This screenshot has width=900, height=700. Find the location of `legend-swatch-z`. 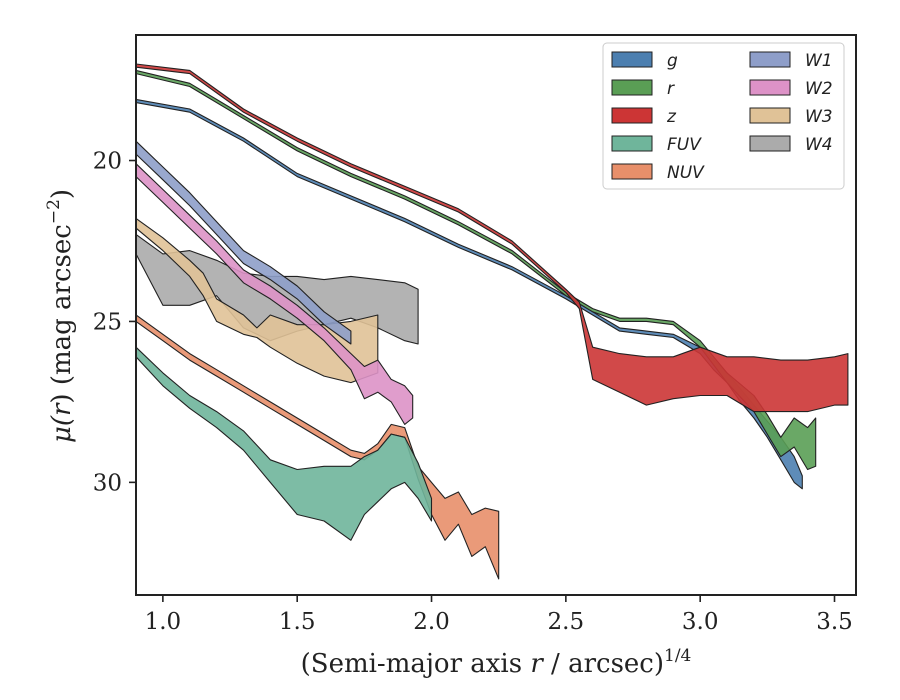

legend-swatch-z is located at coordinates (632, 115).